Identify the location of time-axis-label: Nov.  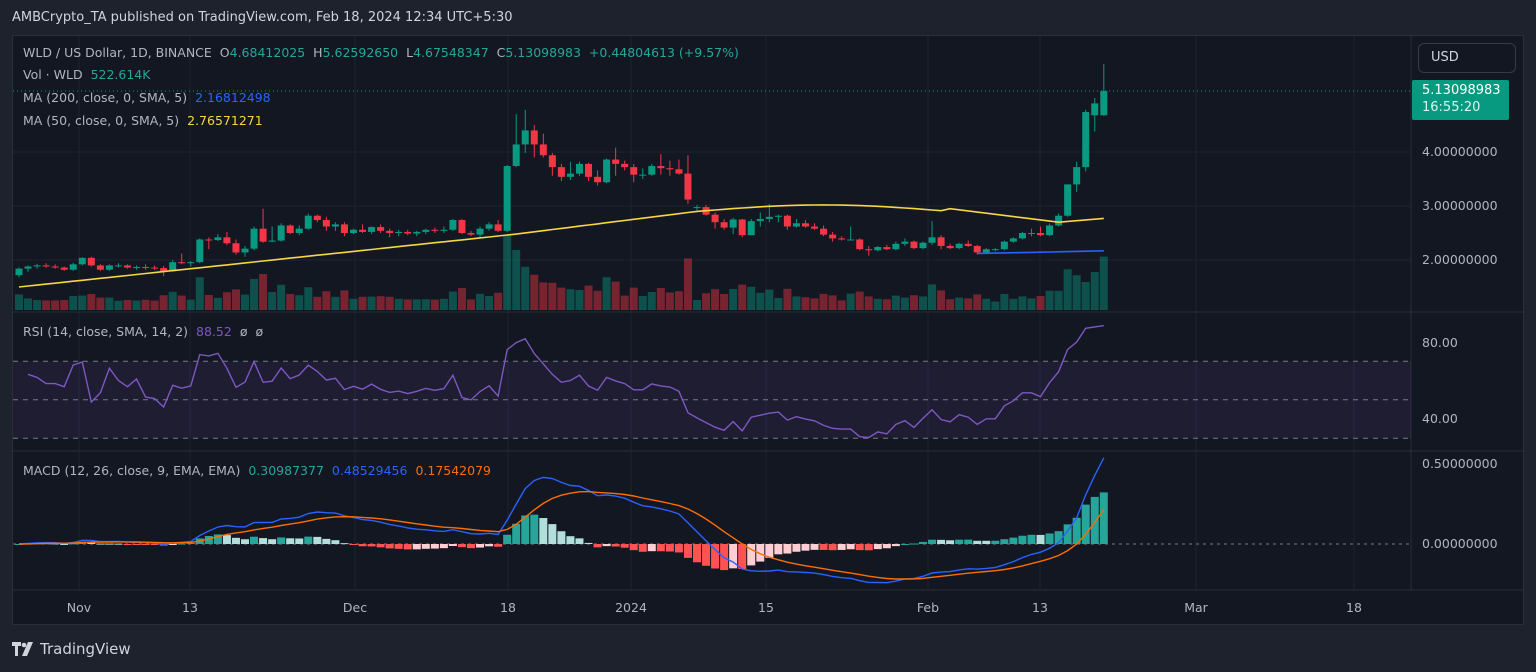
(79, 607).